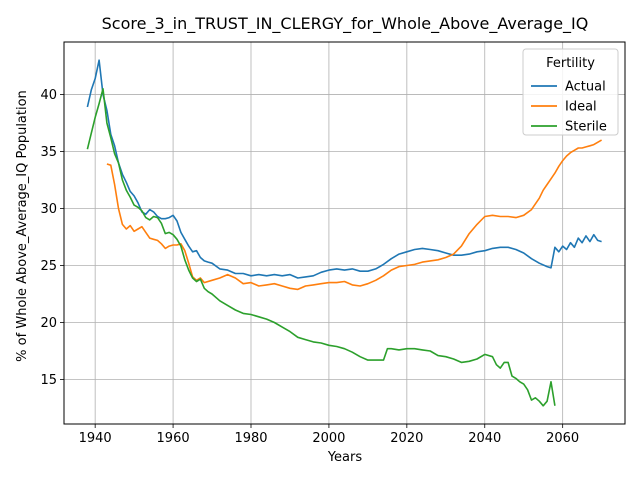  Describe the element at coordinates (95, 438) in the screenshot. I see `x-tick-label: 1940` at that location.